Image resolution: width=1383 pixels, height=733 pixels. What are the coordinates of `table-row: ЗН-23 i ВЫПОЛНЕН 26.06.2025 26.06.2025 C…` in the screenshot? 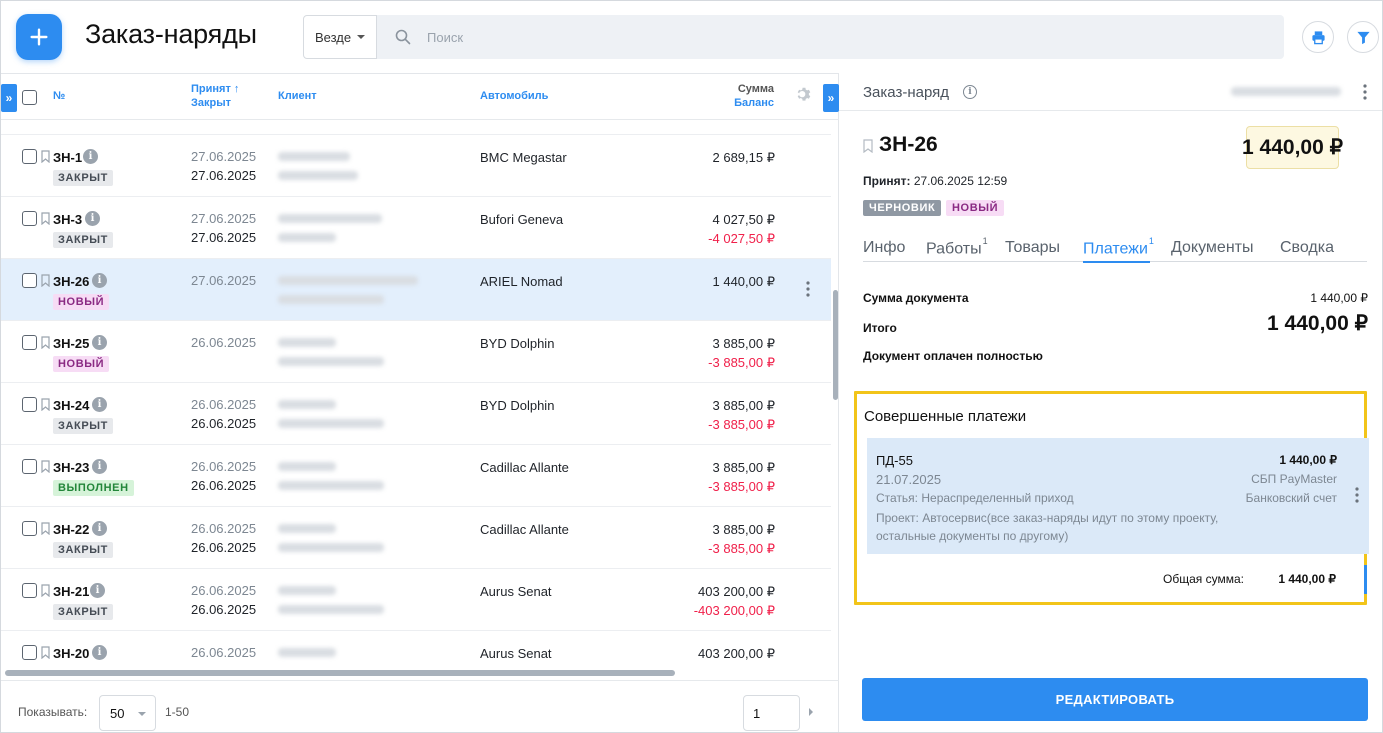 It's located at (416, 476).